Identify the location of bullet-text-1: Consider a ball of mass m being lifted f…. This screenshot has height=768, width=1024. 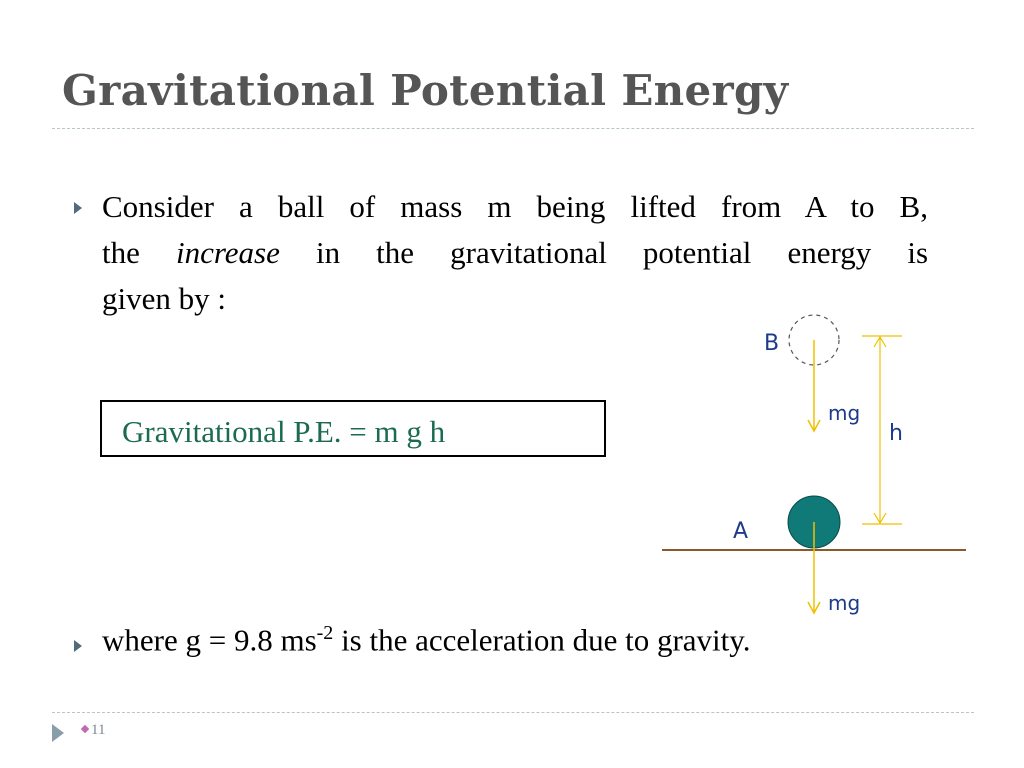
(515, 253).